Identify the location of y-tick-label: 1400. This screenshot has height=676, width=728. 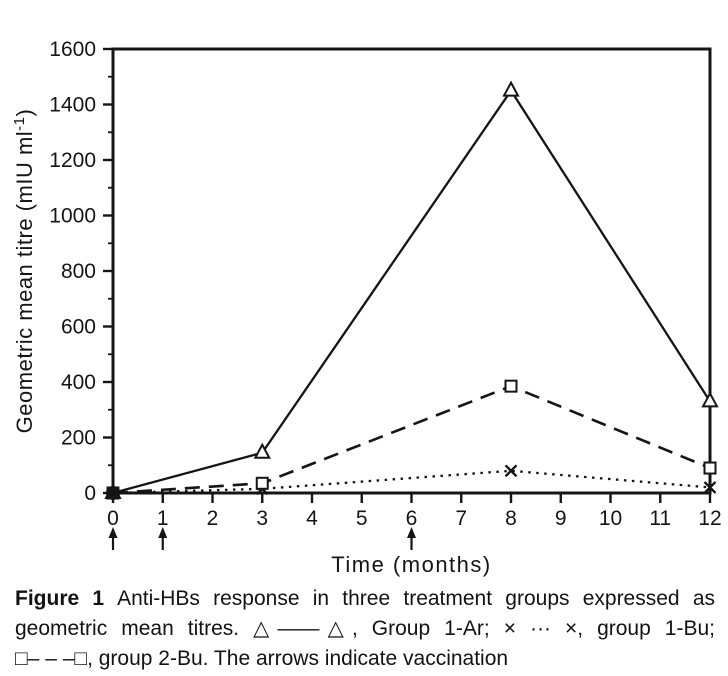
(72, 105).